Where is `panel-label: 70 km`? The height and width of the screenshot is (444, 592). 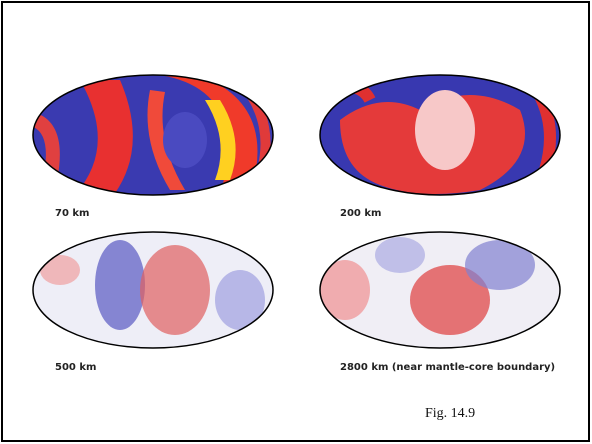
panel-label: 70 km is located at coordinates (72, 213).